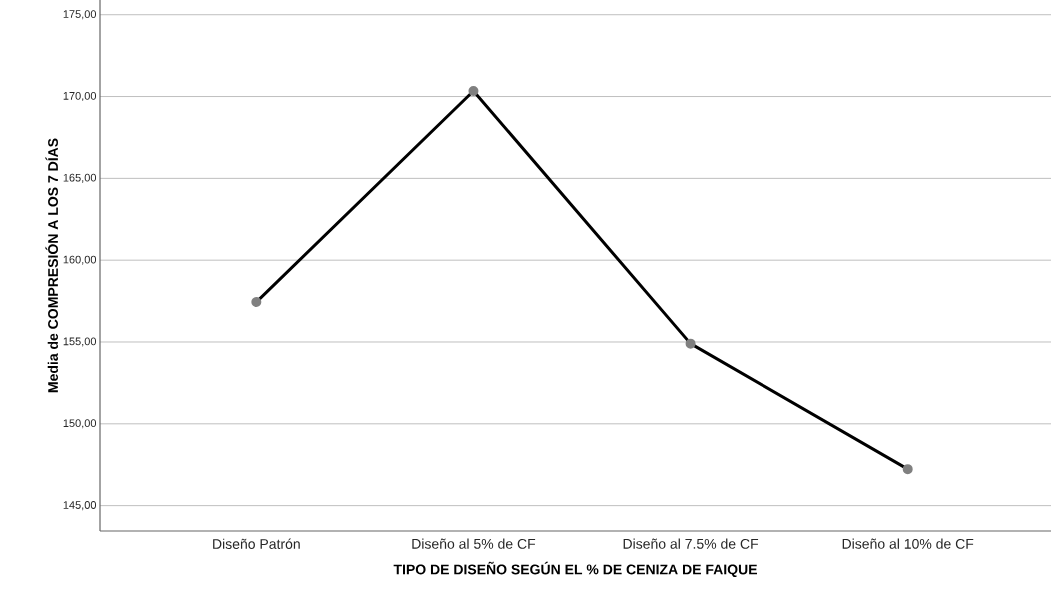 This screenshot has height=606, width=1051. Describe the element at coordinates (908, 543) in the screenshot. I see `x-tick-label: Diseño al 10% de CF` at that location.